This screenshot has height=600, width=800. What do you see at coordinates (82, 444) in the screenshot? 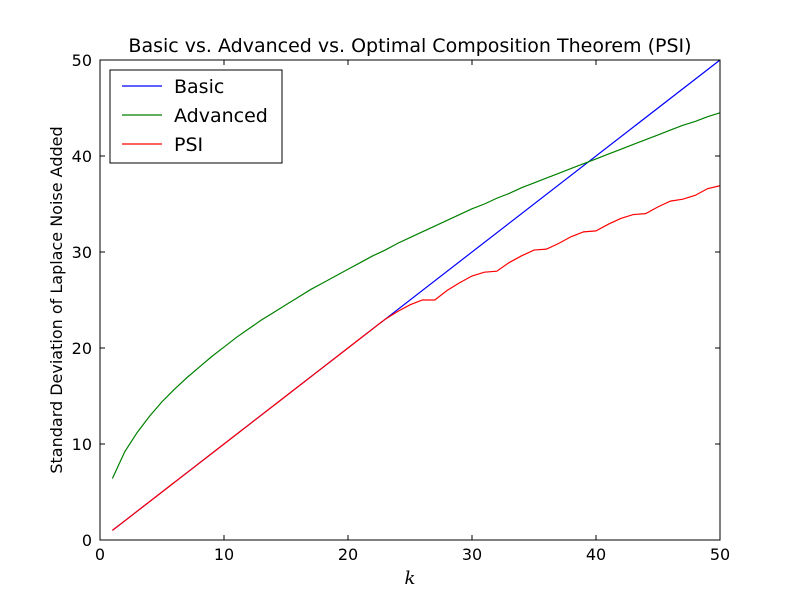
I see `y-tick-label: 10` at bounding box center [82, 444].